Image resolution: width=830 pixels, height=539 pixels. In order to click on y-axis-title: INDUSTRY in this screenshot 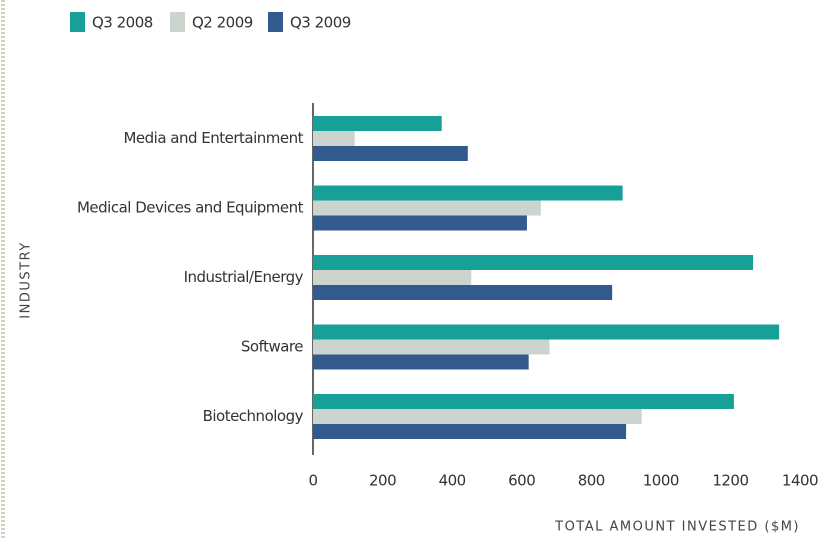, I will do `click(26, 279)`.